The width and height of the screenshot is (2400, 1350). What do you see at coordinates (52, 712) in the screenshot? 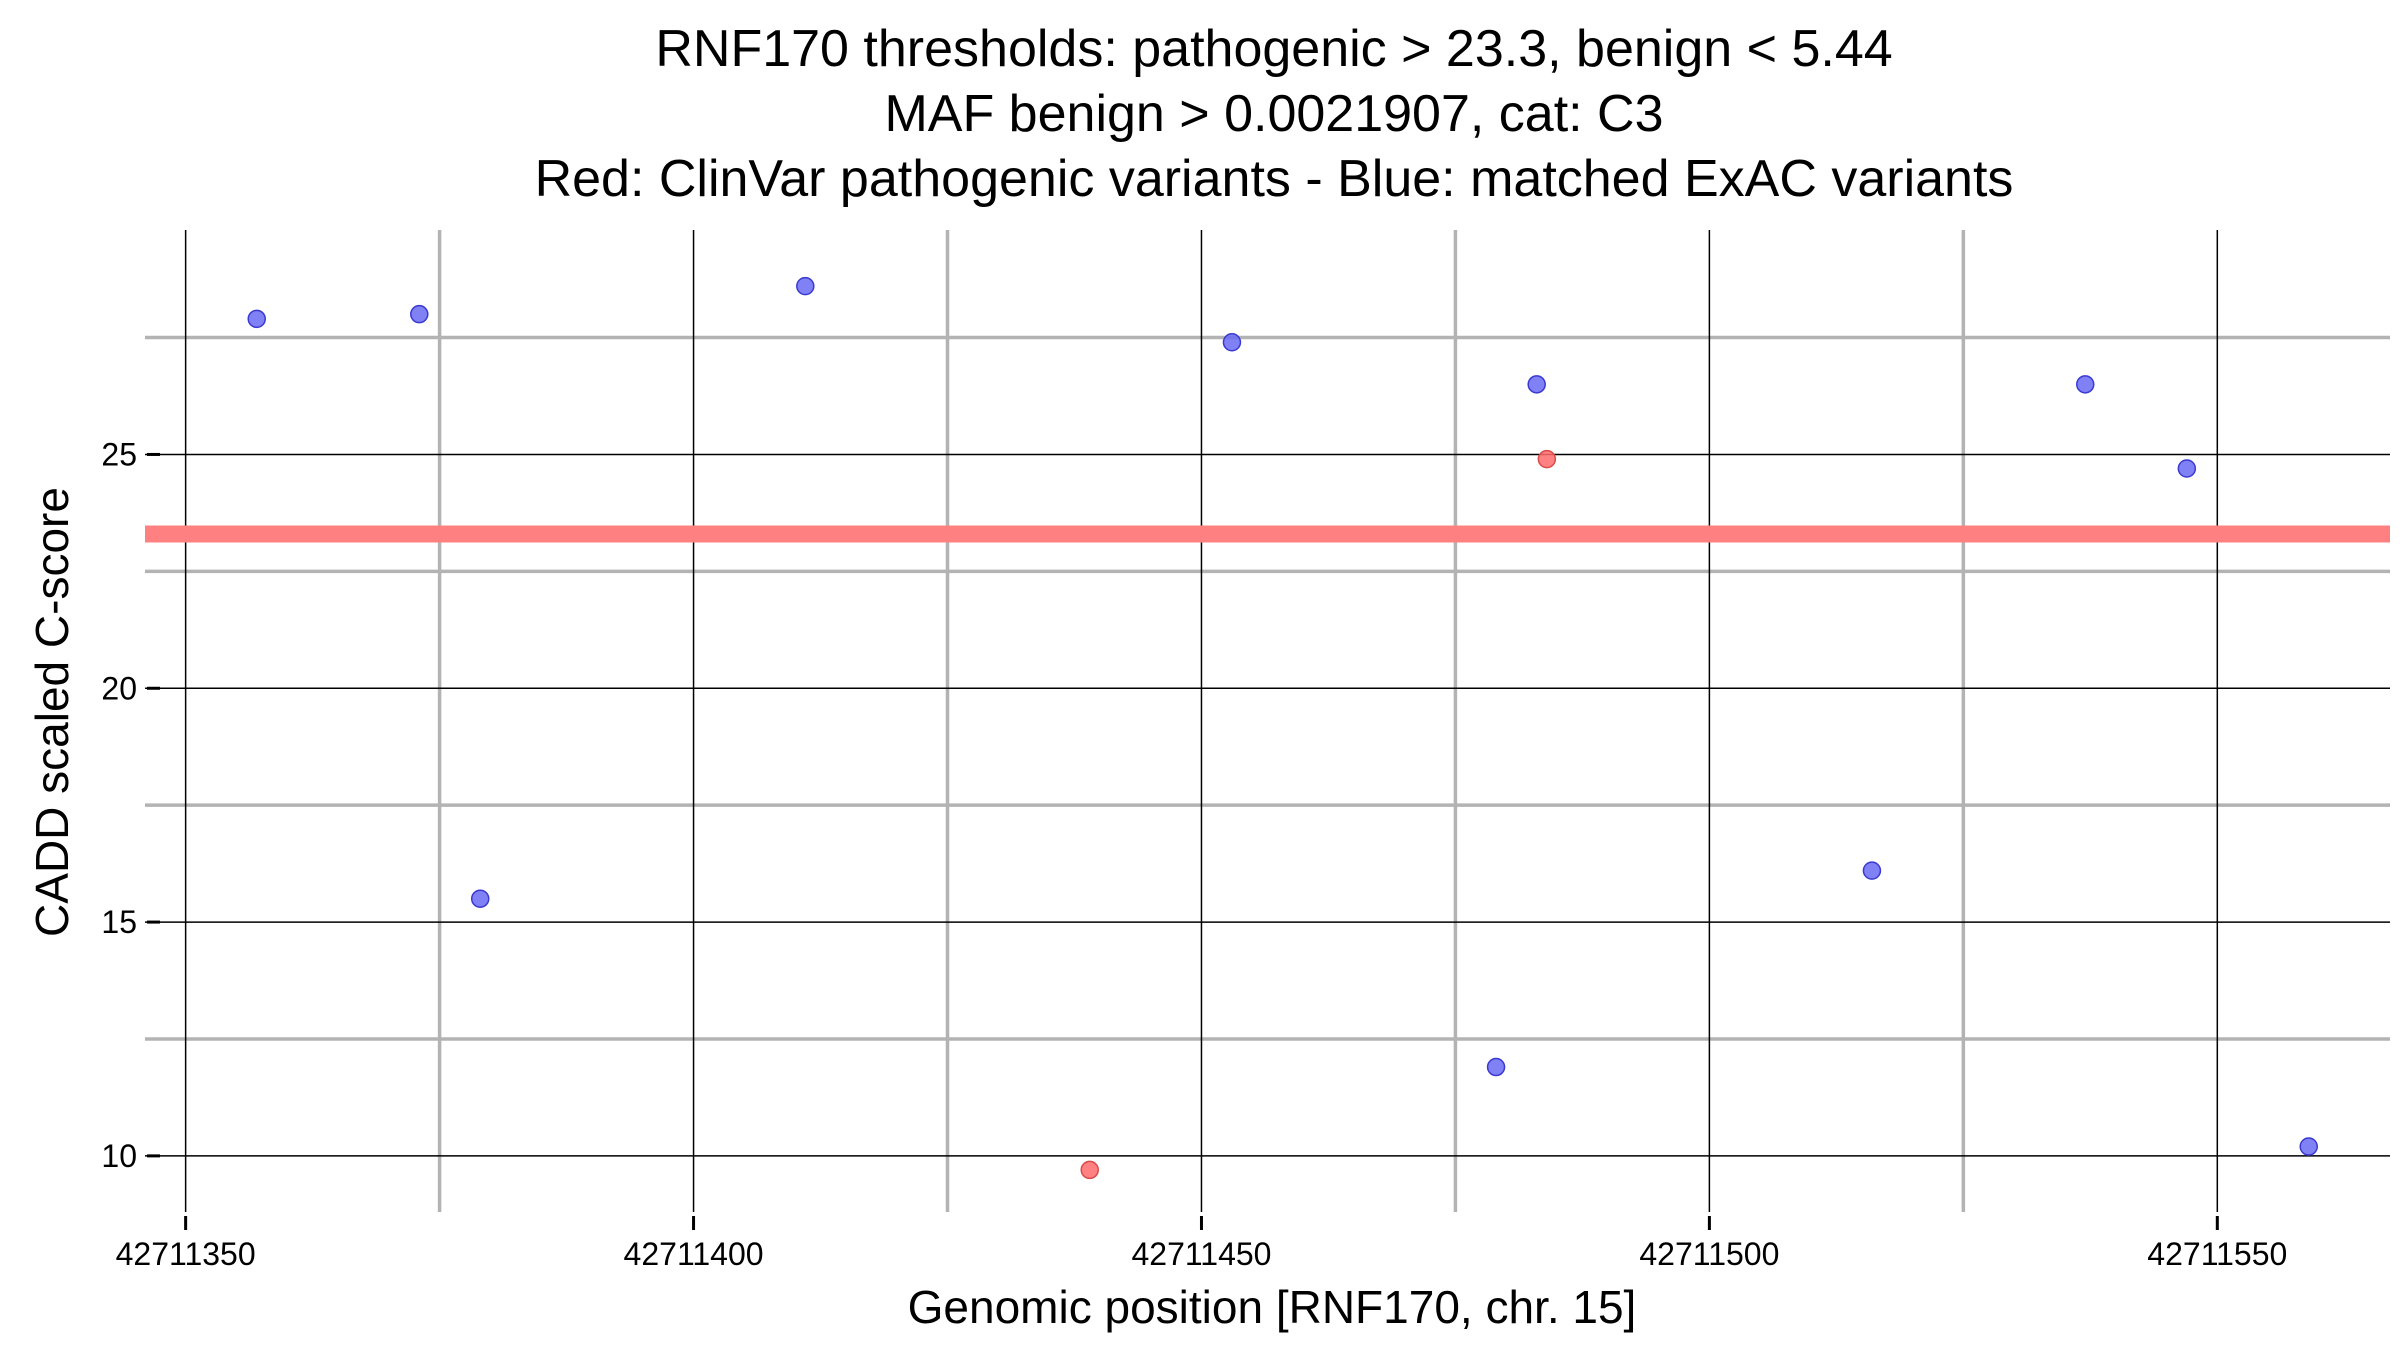
I see `y-axis-label: CADD scaled C-score` at bounding box center [52, 712].